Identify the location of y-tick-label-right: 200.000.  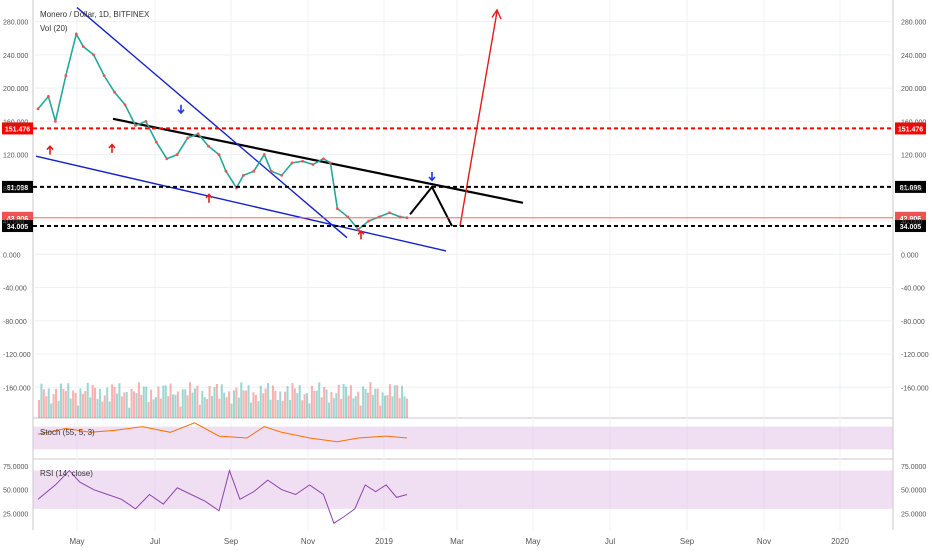
(913, 89).